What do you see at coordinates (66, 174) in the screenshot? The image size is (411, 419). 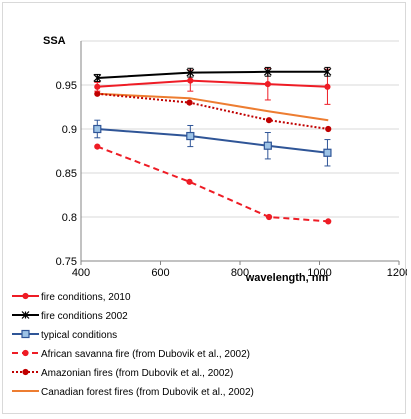 I see `y-tick-label: 0.85` at bounding box center [66, 174].